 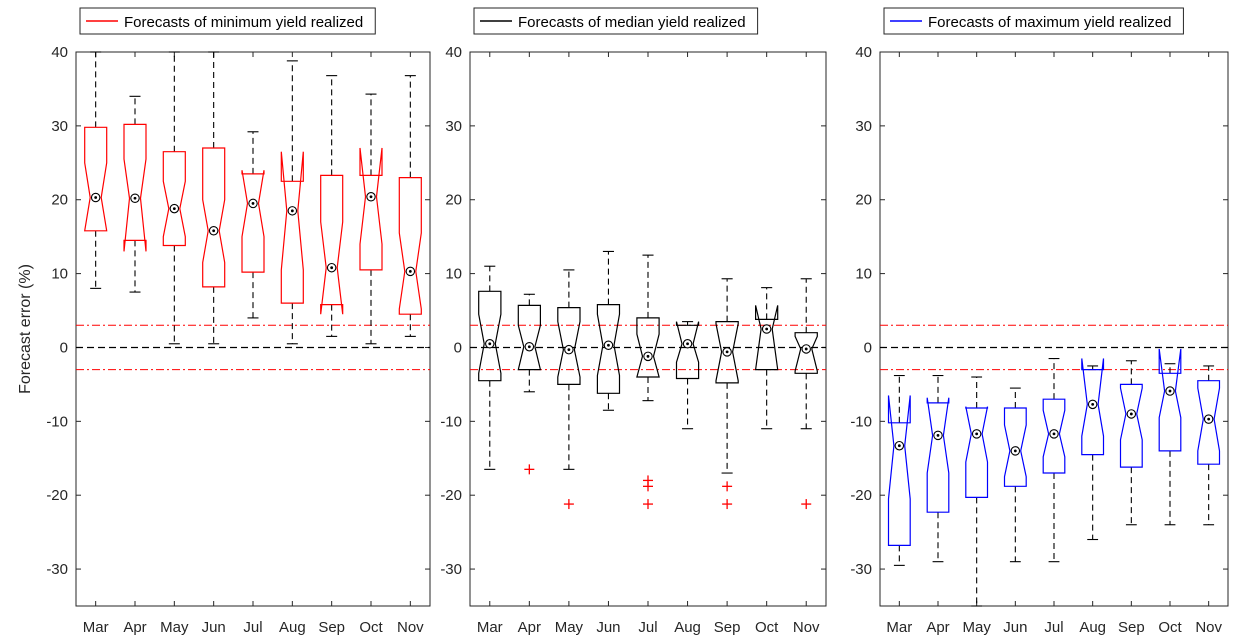 I want to click on box-apr, so click(x=938, y=468).